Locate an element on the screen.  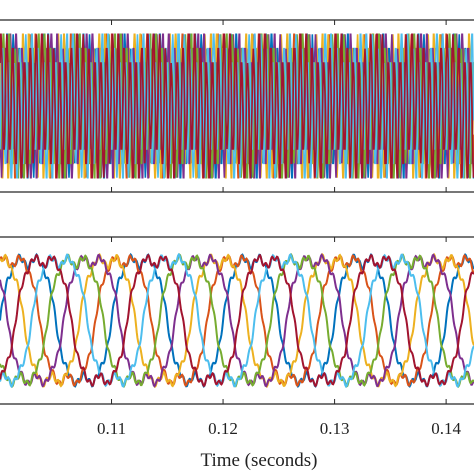
x-tick-label-4: 0.14 is located at coordinates (446, 428).